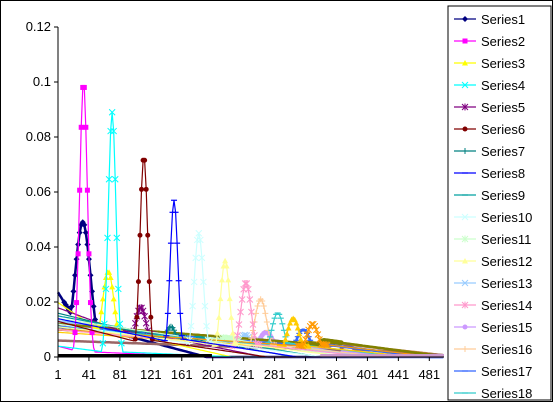 This screenshot has height=402, width=553. I want to click on x-tick-label: 401, so click(368, 374).